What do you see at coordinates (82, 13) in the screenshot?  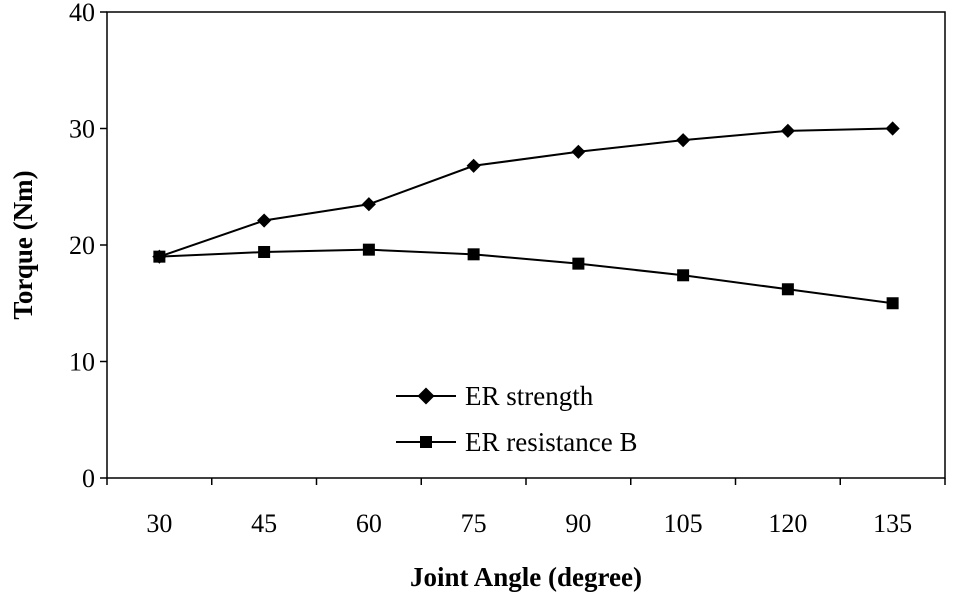 I see `y-tick-label: 40` at bounding box center [82, 13].